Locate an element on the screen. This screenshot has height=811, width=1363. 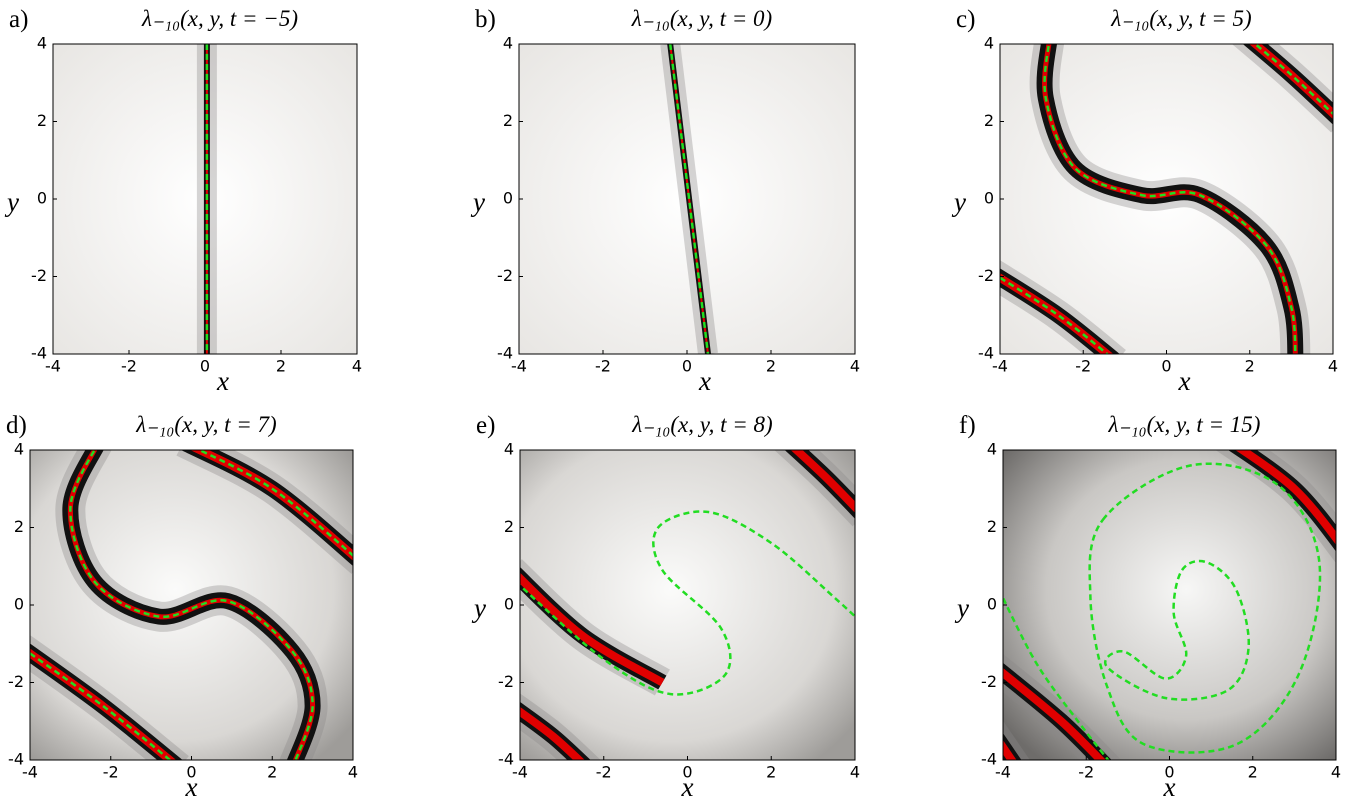
panel-label: a) is located at coordinates (18, 19).